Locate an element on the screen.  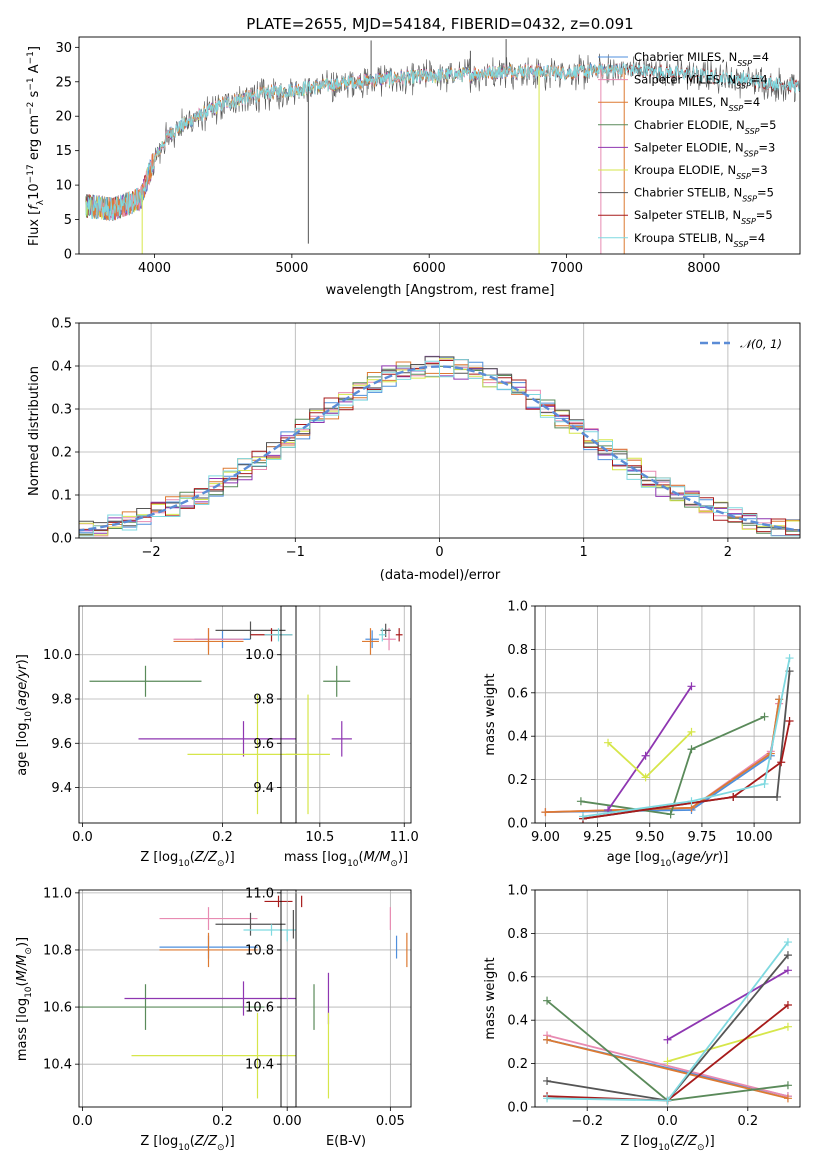
x-axis-label: Z [log10(Z/Z⊙)] is located at coordinates (187, 859).